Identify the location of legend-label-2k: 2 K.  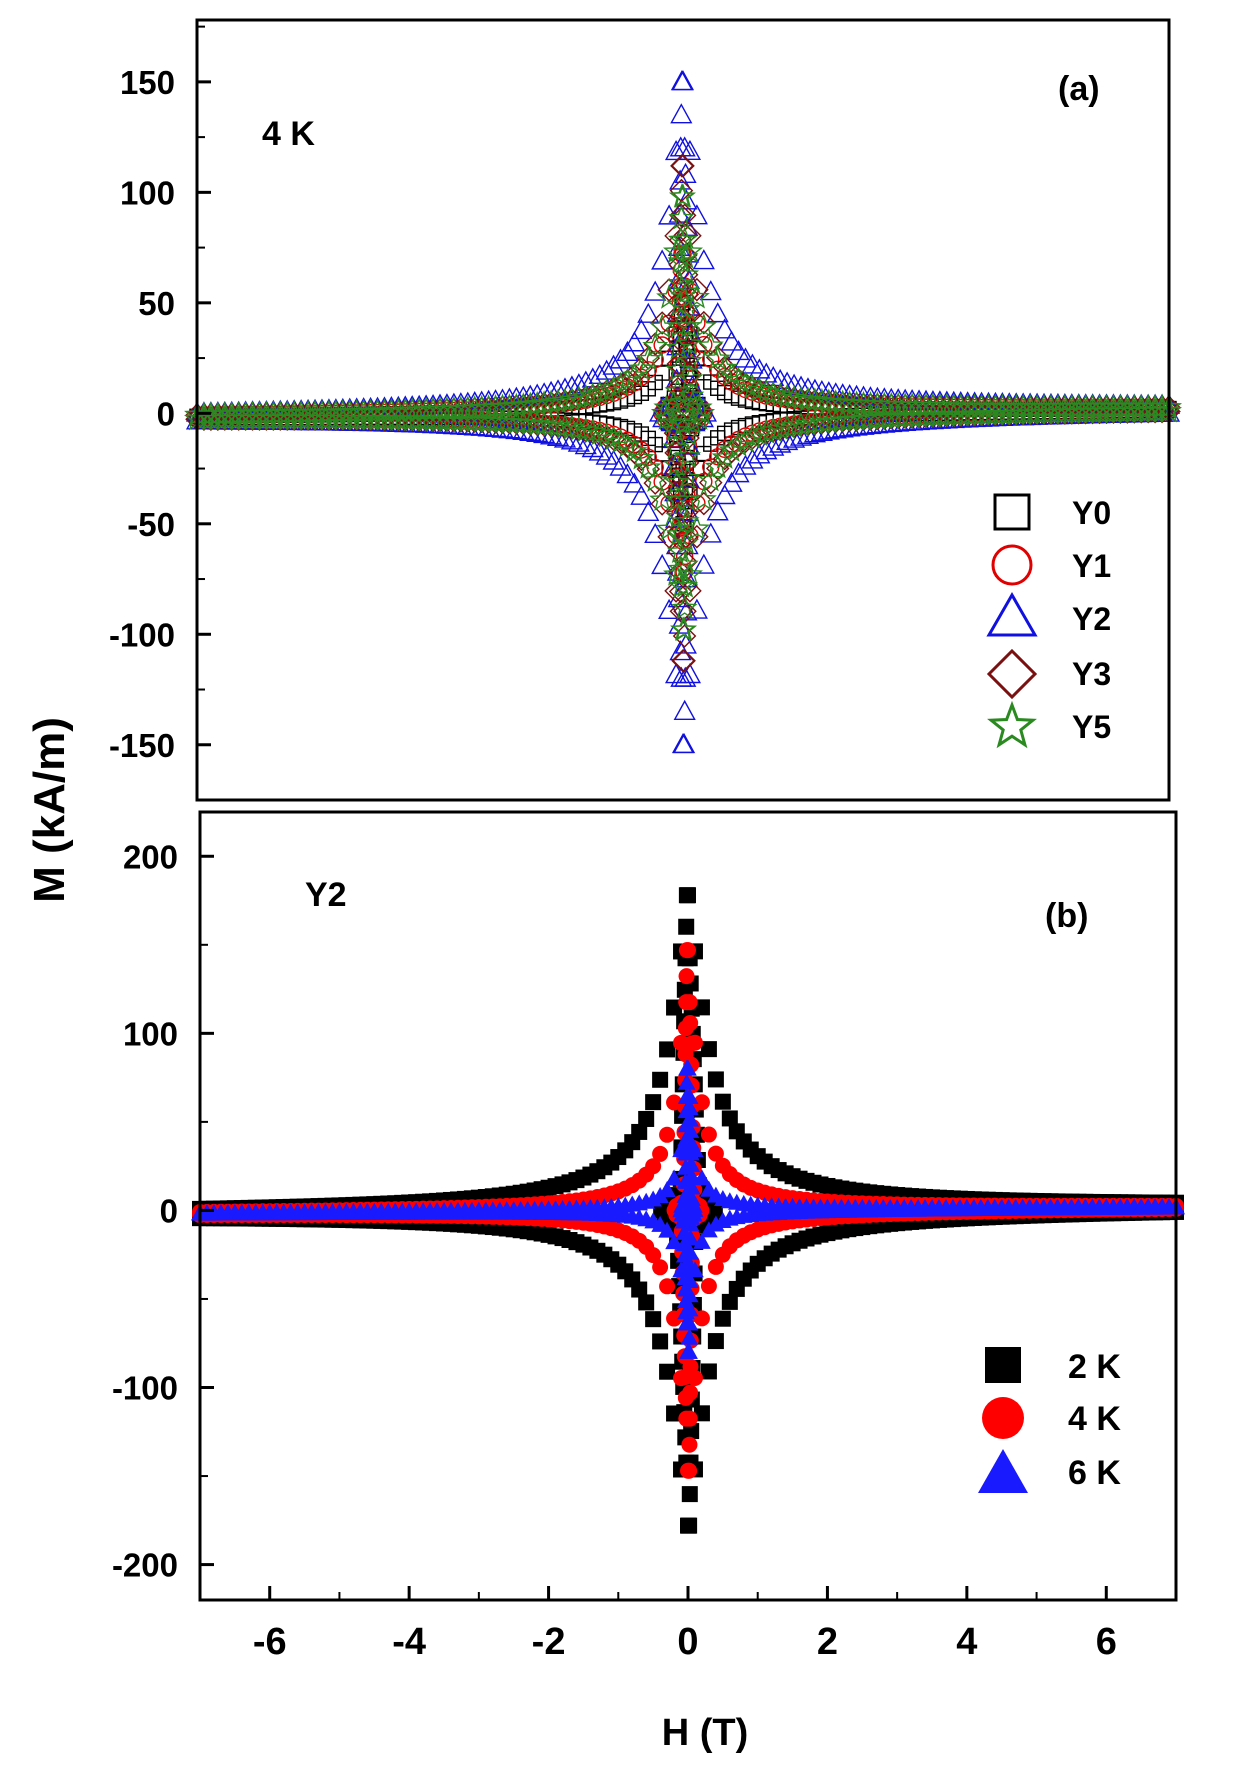
(1094, 1367).